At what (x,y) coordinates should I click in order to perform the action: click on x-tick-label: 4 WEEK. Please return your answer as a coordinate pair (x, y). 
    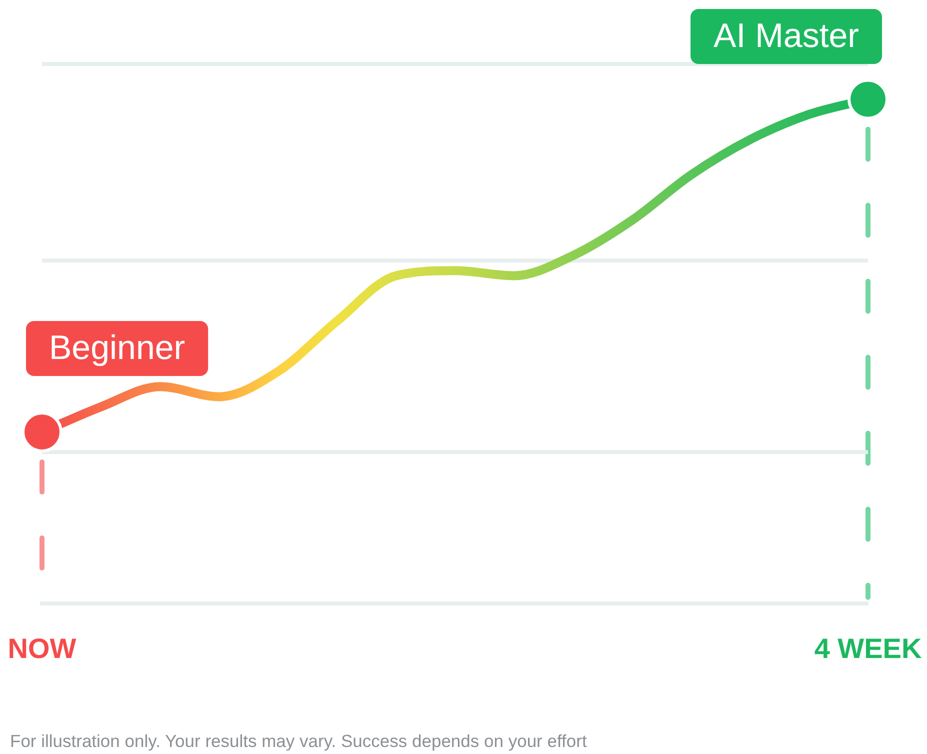
    Looking at the image, I should click on (868, 648).